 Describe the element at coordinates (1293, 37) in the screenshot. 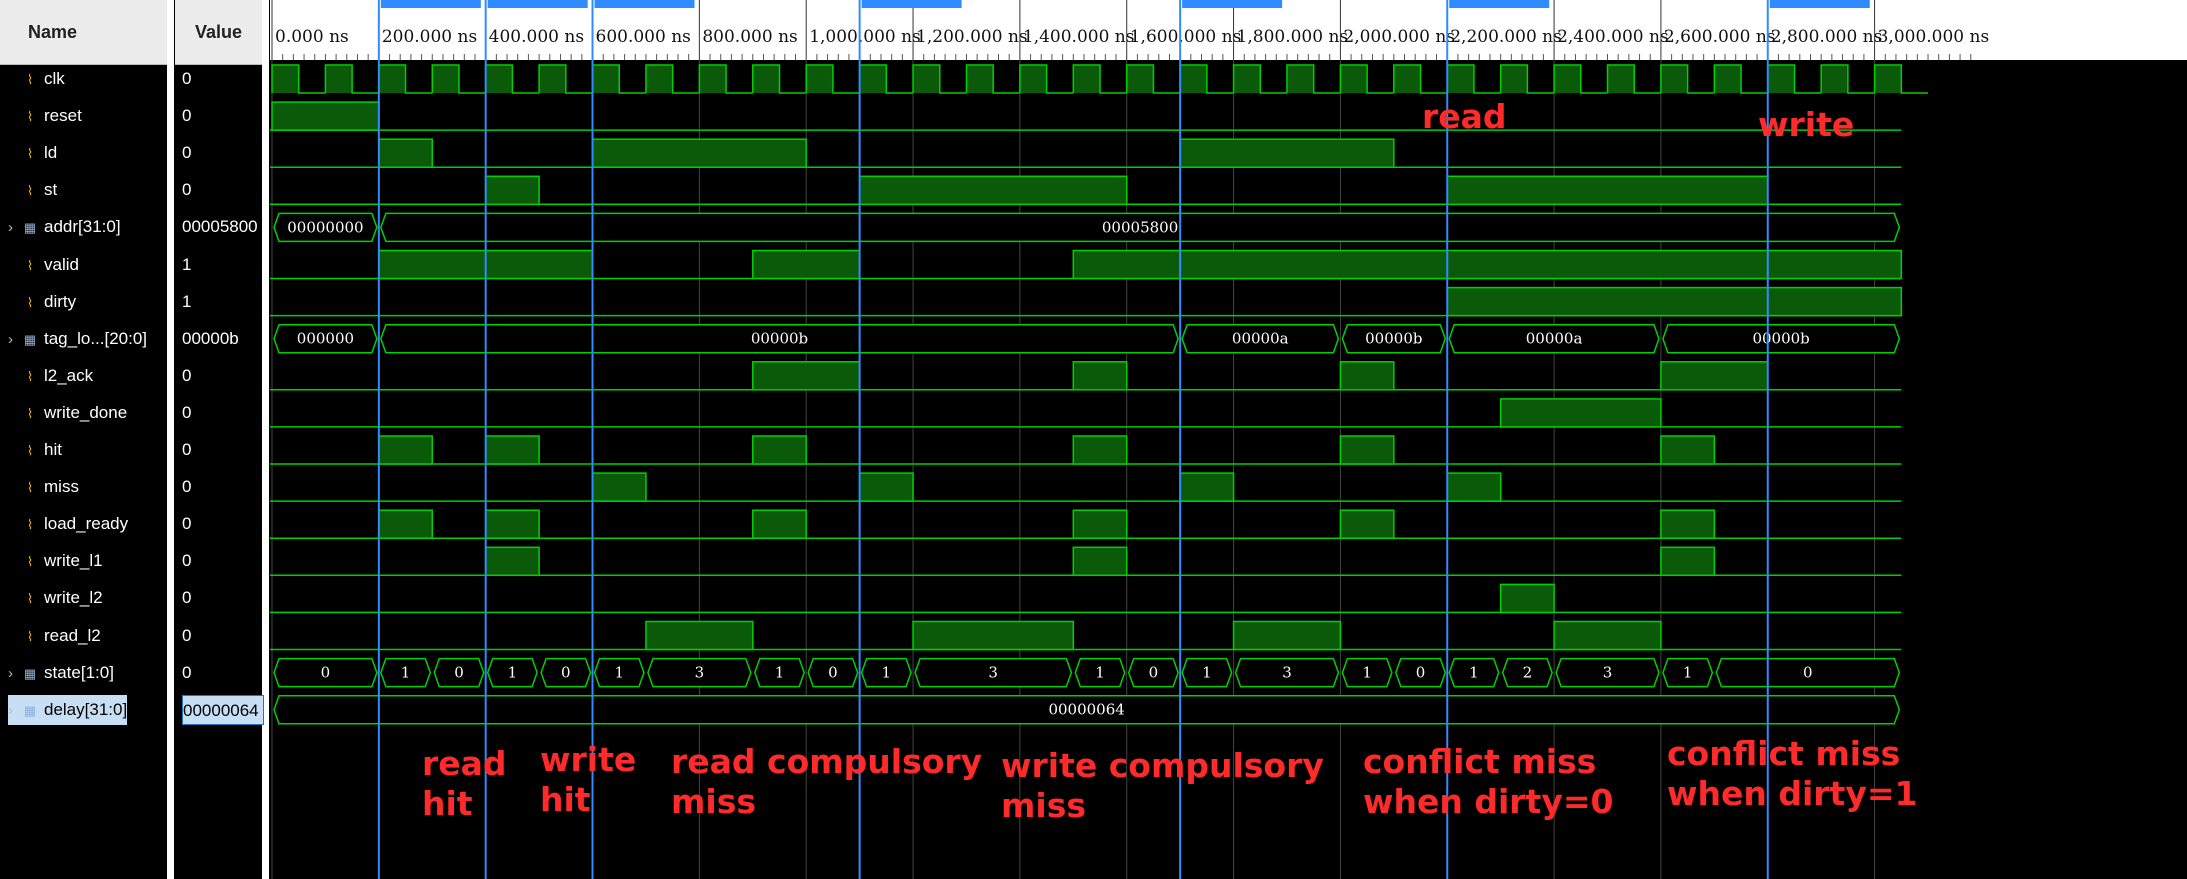

I see `ruler-tick-label: 1,800.000 ns` at that location.